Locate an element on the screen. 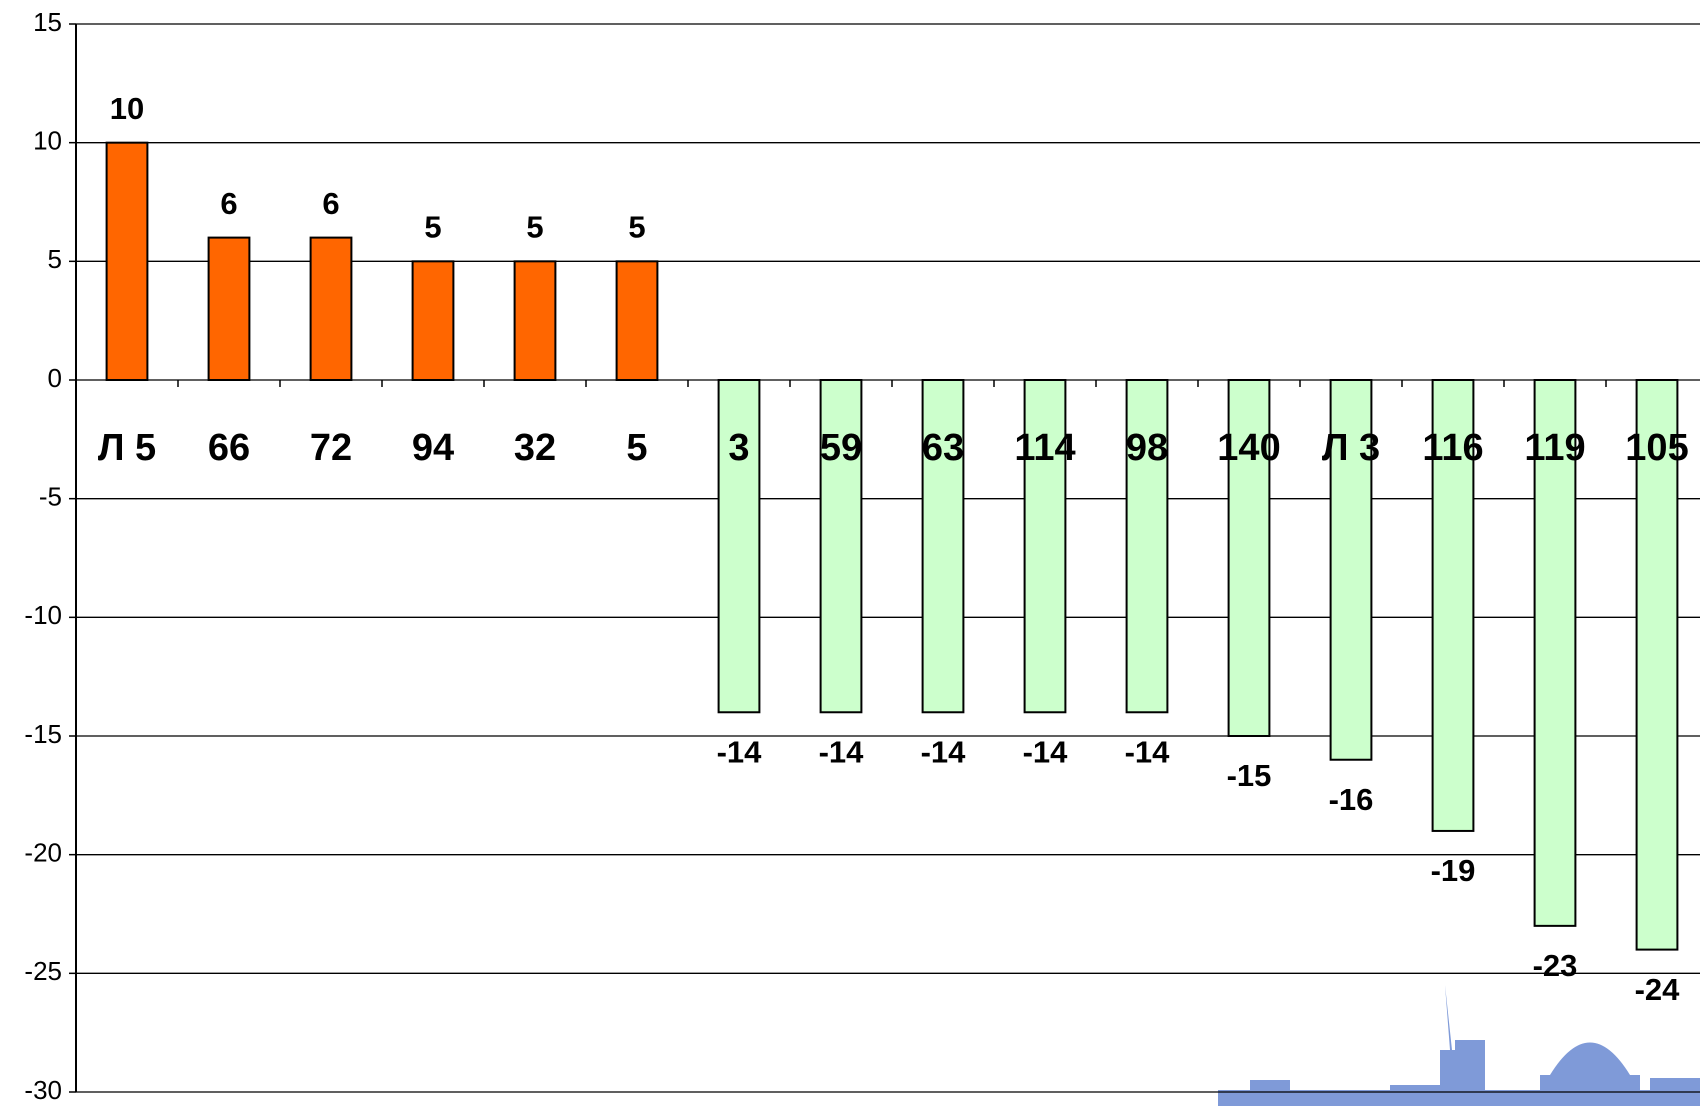 This screenshot has height=1106, width=1700. y-tick-label: 0 is located at coordinates (55, 378).